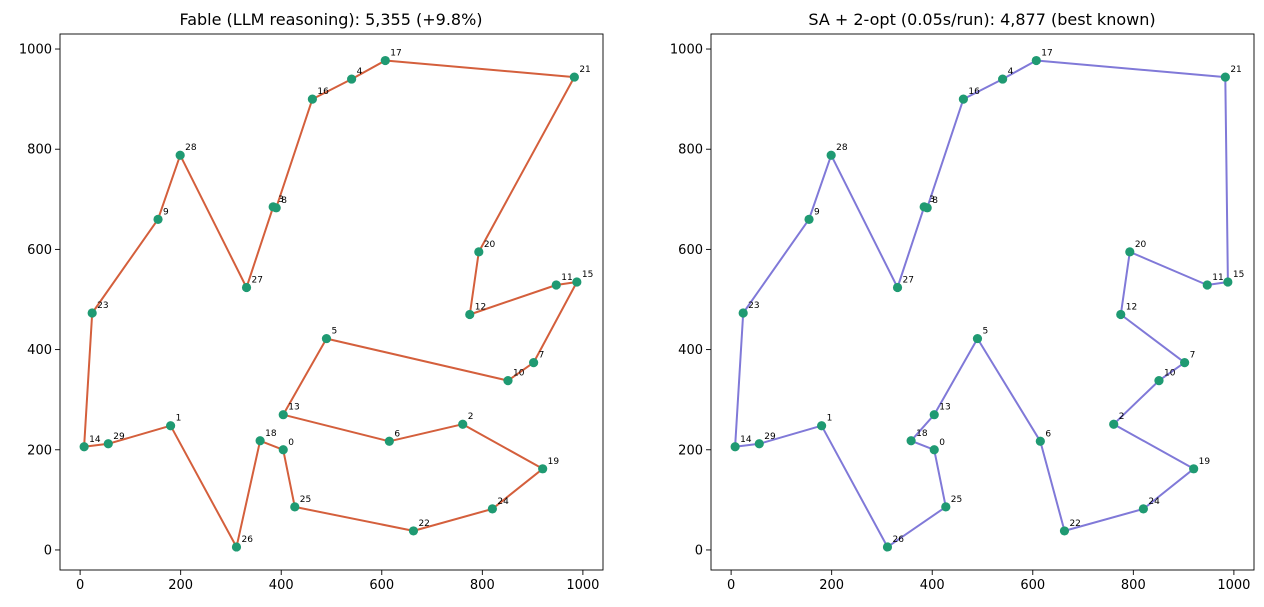  I want to click on city-label-21: 21, so click(1235, 70).